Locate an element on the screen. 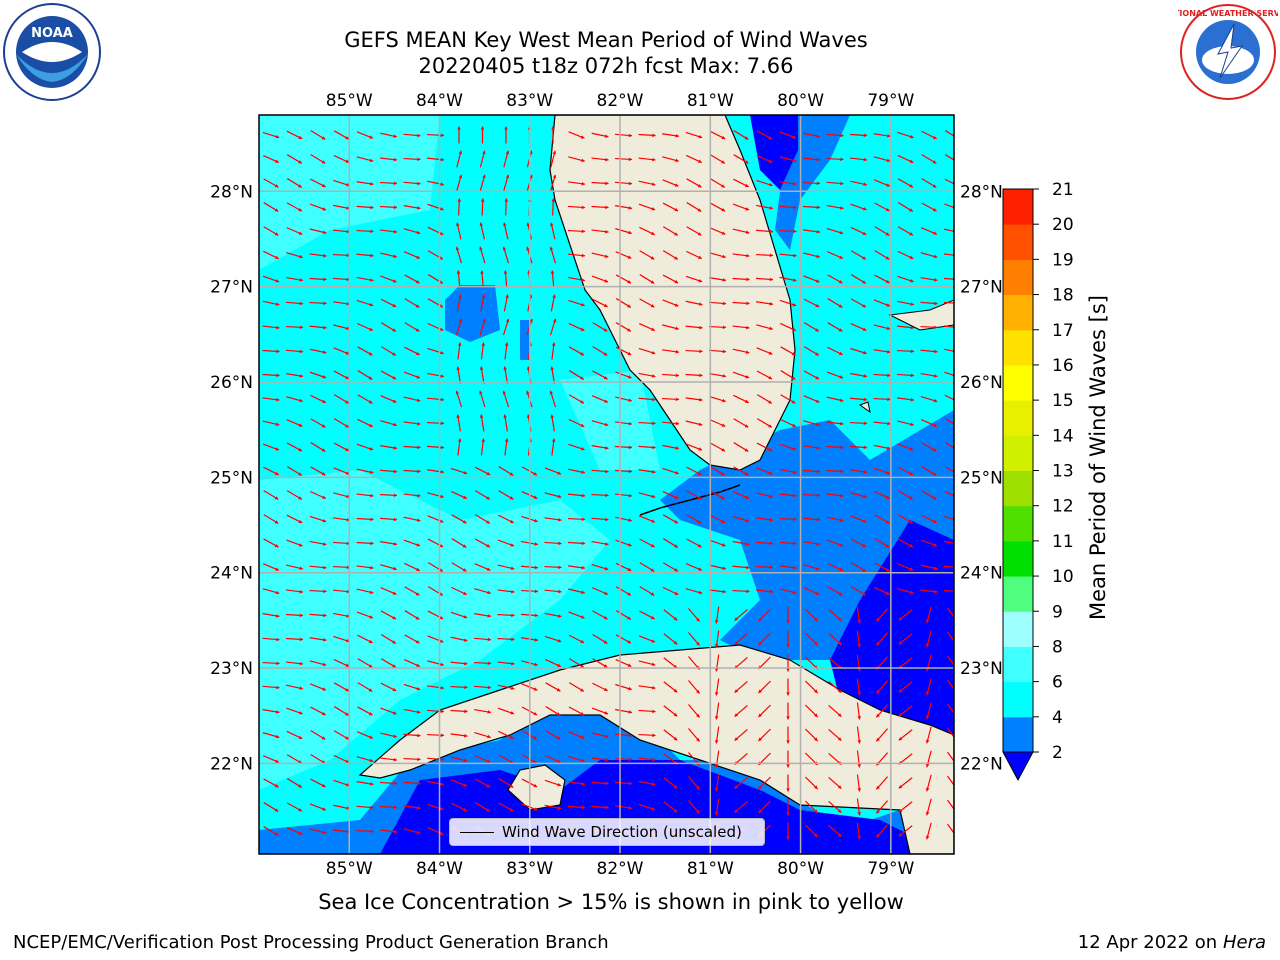 Image resolution: width=1280 pixels, height=960 pixels. latitude-label-left: 28°N is located at coordinates (231, 192).